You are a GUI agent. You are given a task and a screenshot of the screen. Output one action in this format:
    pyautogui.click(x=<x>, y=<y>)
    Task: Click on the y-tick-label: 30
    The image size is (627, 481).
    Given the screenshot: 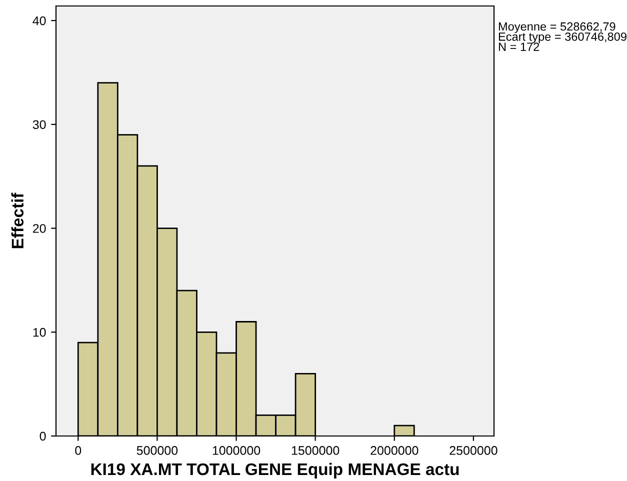 What is the action you would take?
    pyautogui.click(x=39, y=125)
    